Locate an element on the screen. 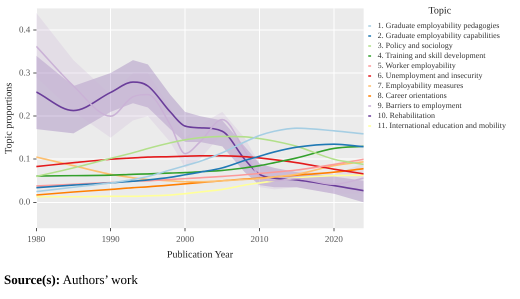 The width and height of the screenshot is (520, 299). y-tick-label: 0.4 is located at coordinates (25, 29).